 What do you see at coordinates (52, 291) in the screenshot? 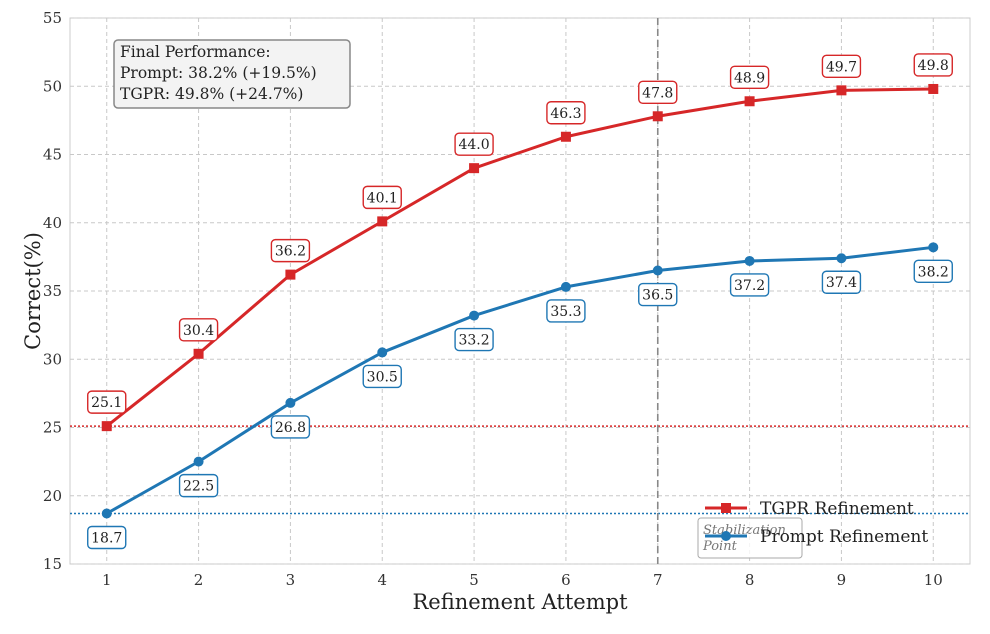
I see `y-tick-label: 35` at bounding box center [52, 291].